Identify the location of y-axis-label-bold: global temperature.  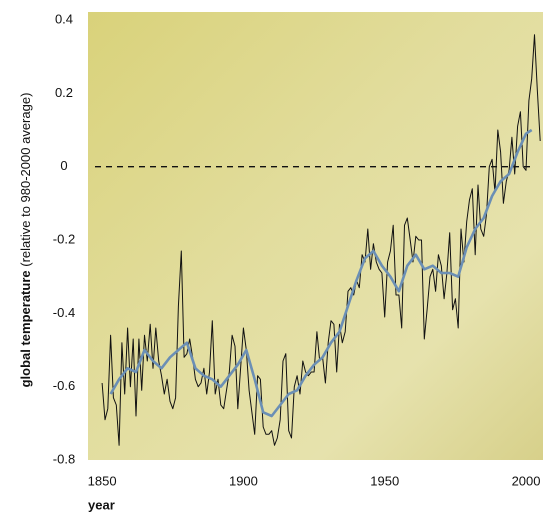
(25, 328).